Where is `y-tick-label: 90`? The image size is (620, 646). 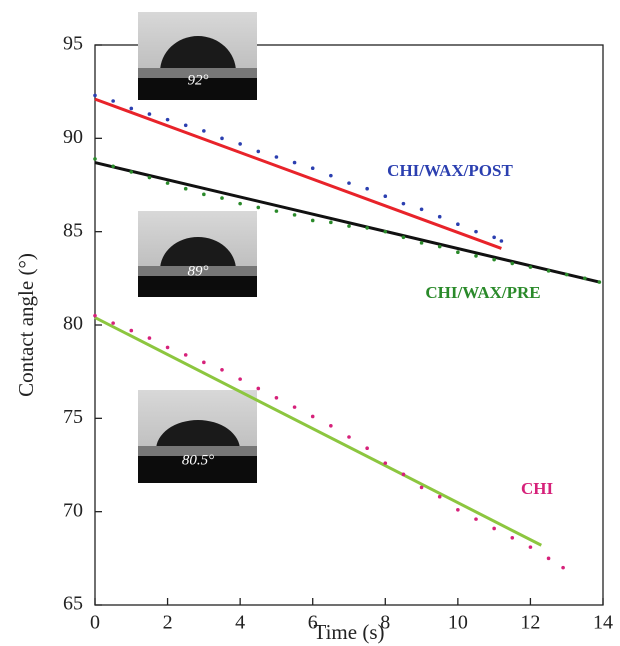 y-tick-label: 90 is located at coordinates (73, 137).